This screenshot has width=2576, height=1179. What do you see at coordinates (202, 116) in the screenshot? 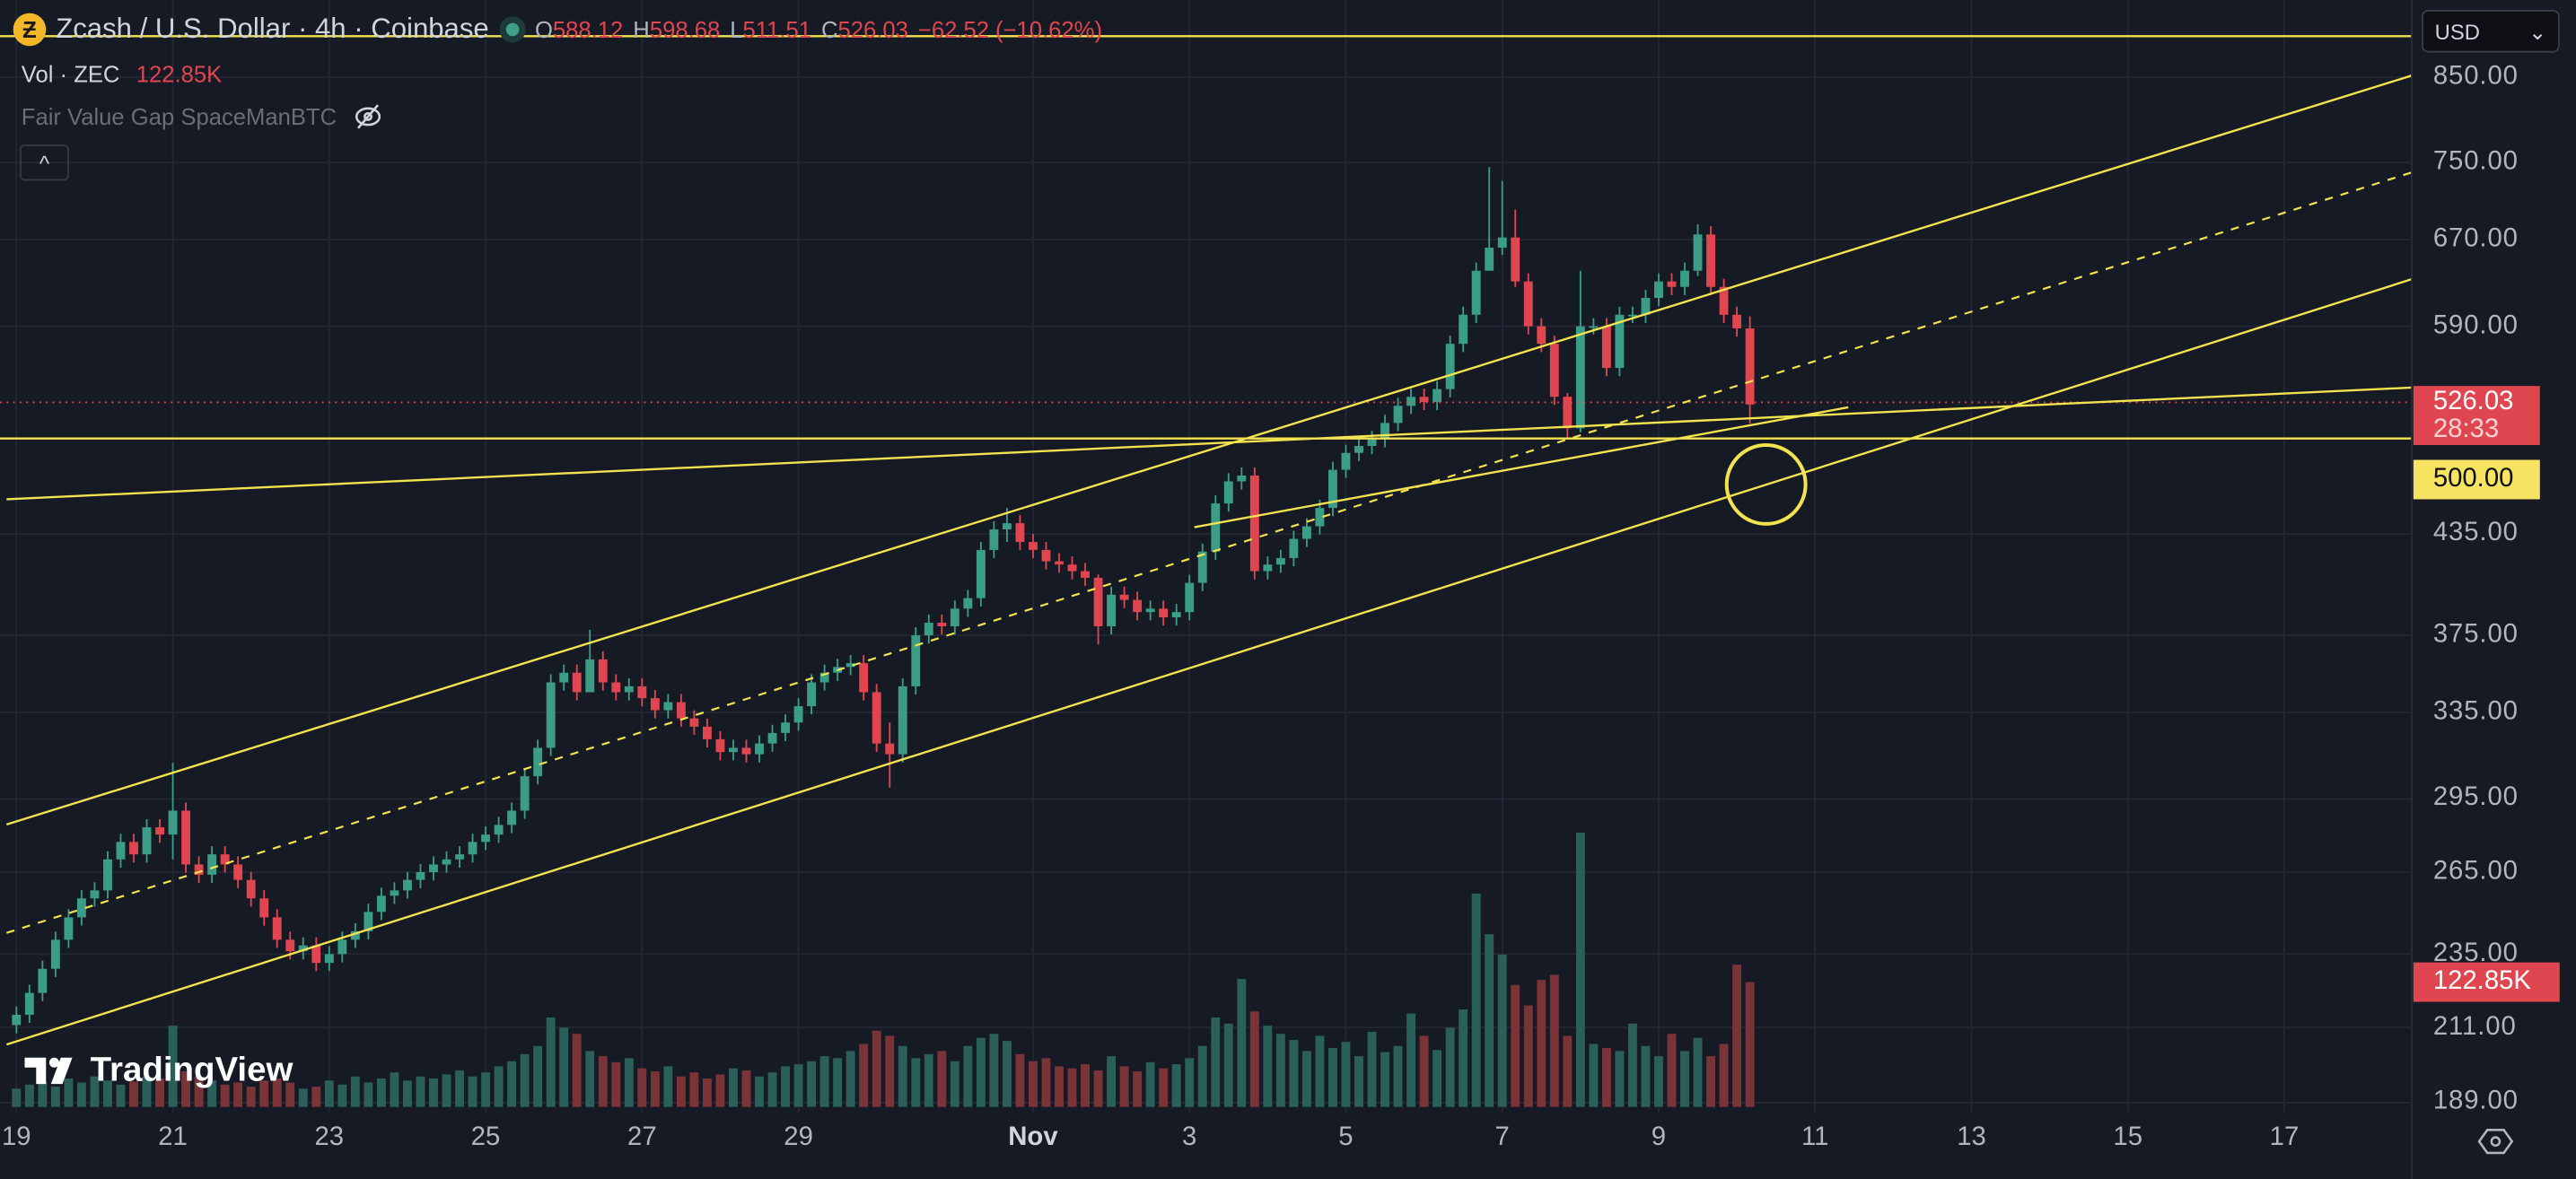
I see `indicator-legend: Fair Value Gap SpaceManBTC` at bounding box center [202, 116].